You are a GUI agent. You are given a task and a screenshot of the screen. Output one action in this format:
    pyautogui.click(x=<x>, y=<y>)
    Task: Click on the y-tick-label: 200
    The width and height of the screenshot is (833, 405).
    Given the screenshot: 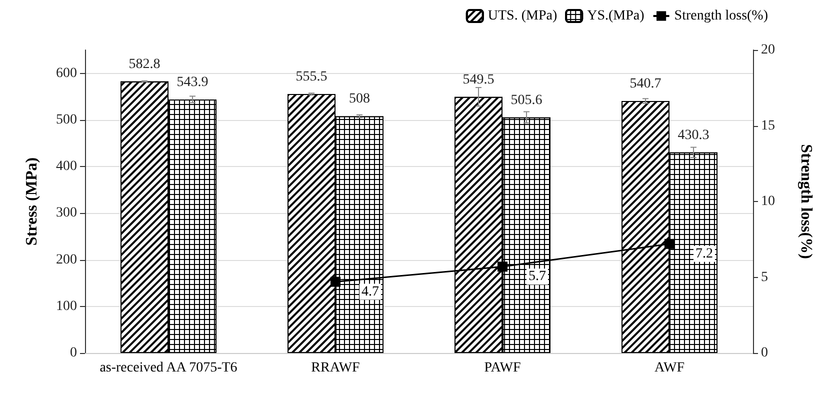 What is the action you would take?
    pyautogui.click(x=66, y=260)
    